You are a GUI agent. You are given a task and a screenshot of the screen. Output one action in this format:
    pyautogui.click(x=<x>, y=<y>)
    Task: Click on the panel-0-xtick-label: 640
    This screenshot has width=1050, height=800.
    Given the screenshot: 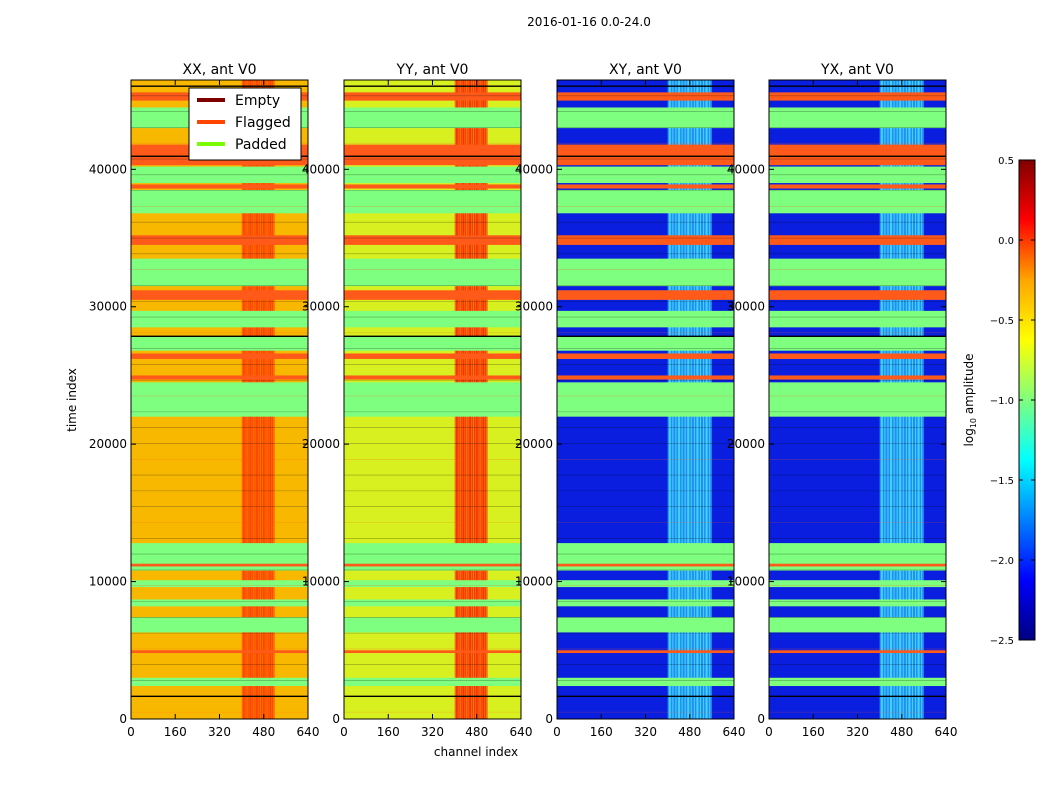 What is the action you would take?
    pyautogui.click(x=308, y=732)
    